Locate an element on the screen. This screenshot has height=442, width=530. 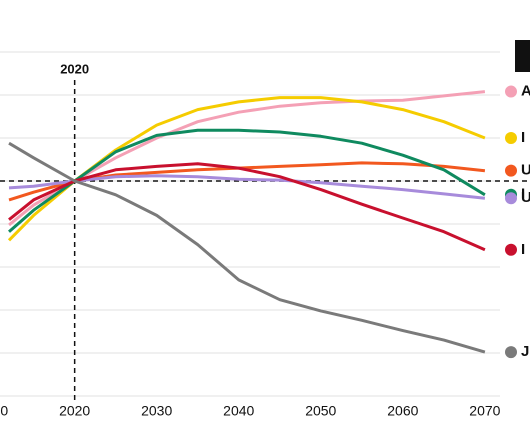
legend-header-block is located at coordinates (522, 56).